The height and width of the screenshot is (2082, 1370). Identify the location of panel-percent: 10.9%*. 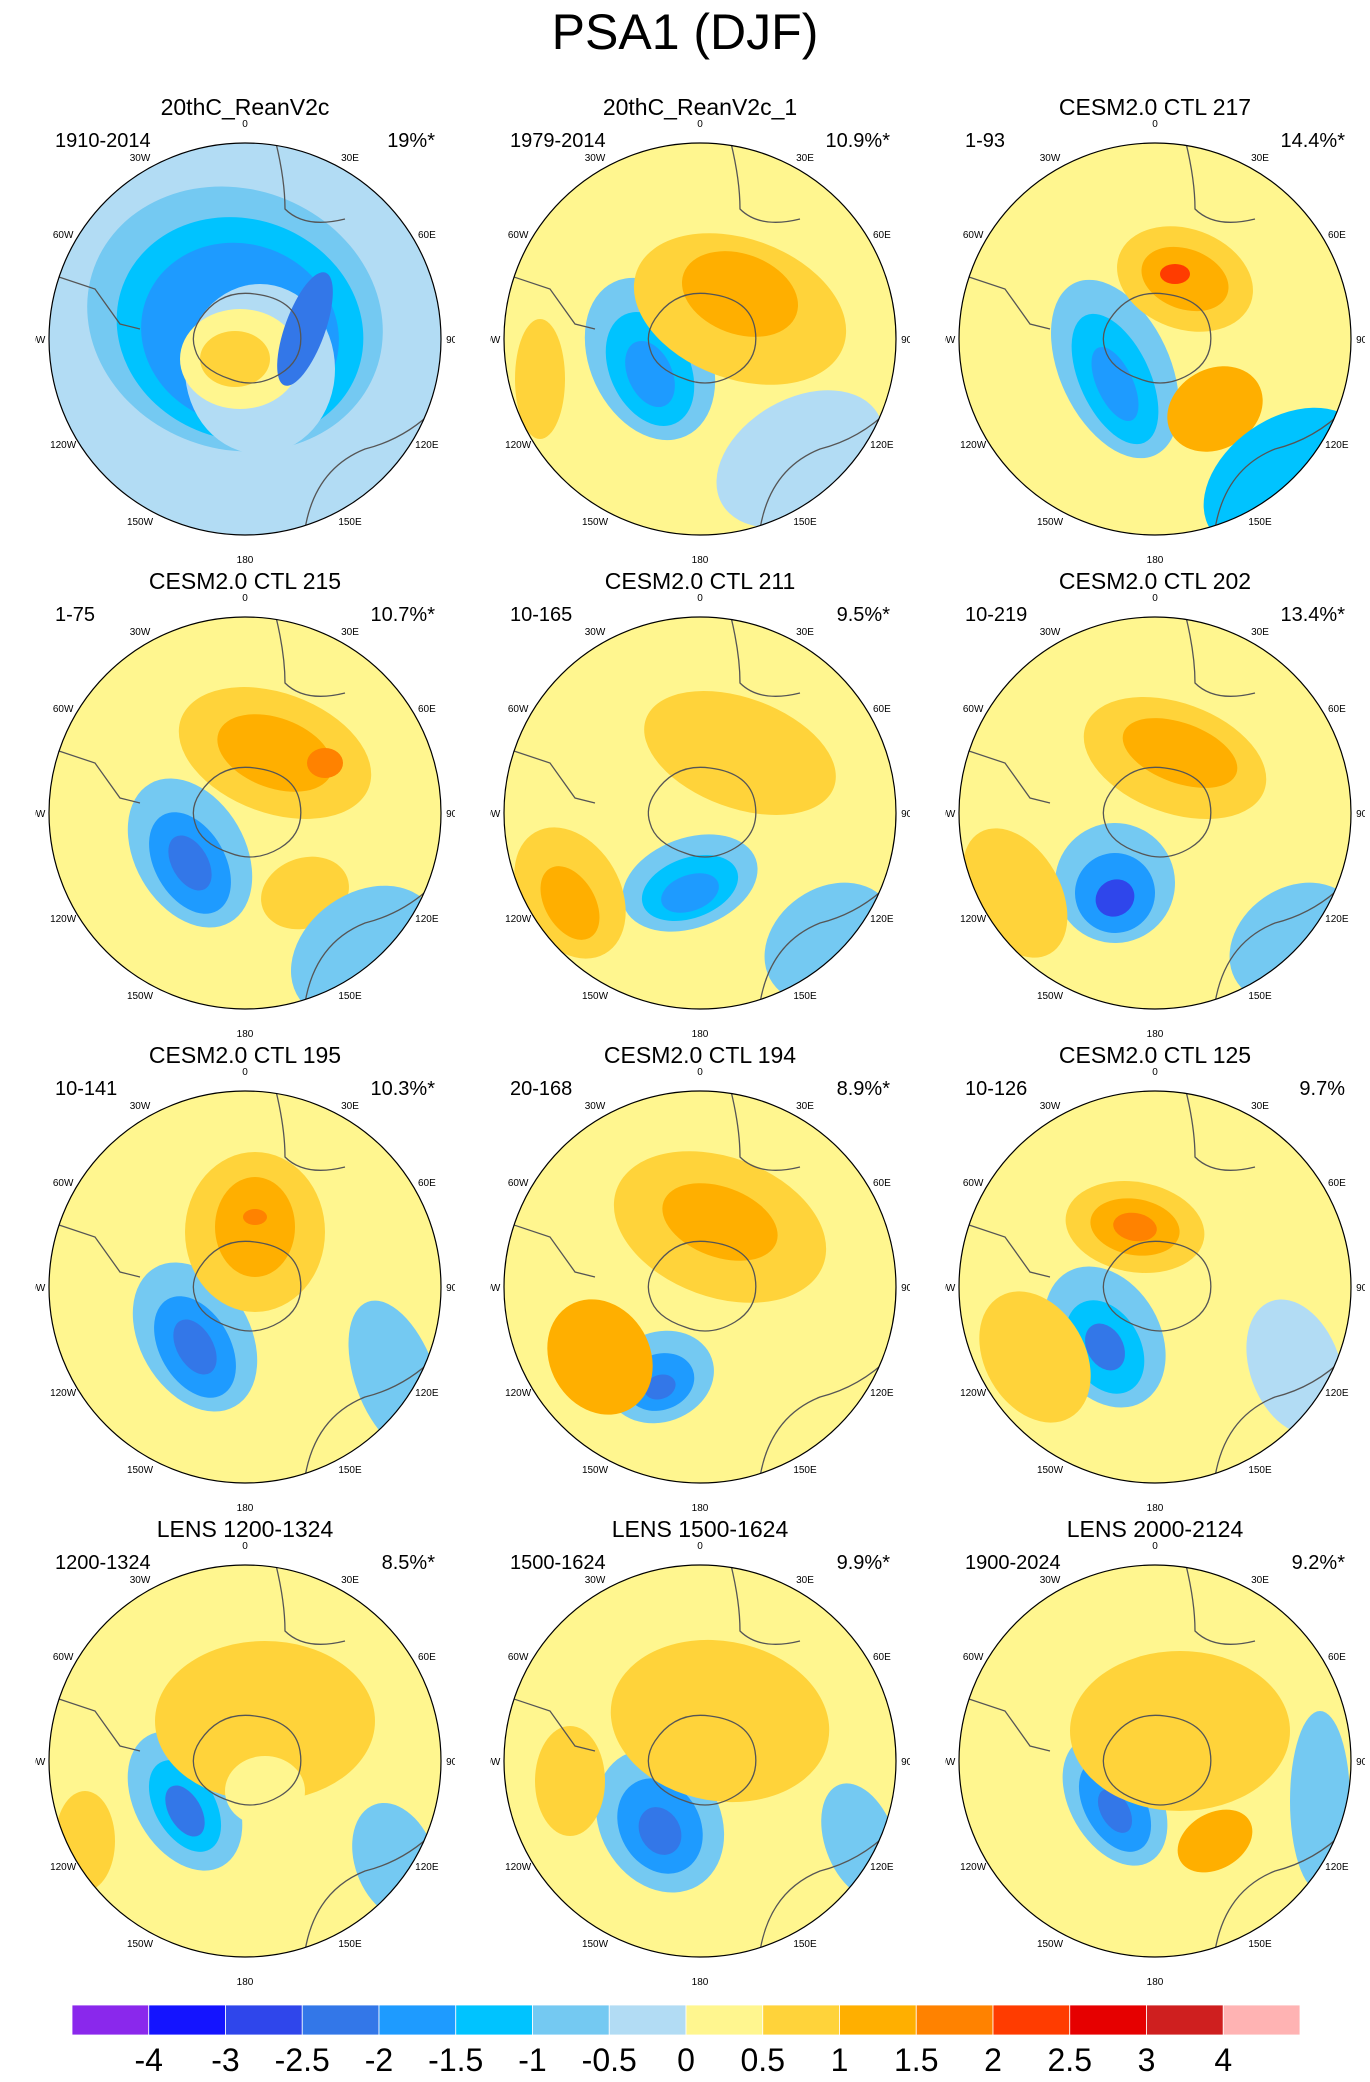
(858, 141).